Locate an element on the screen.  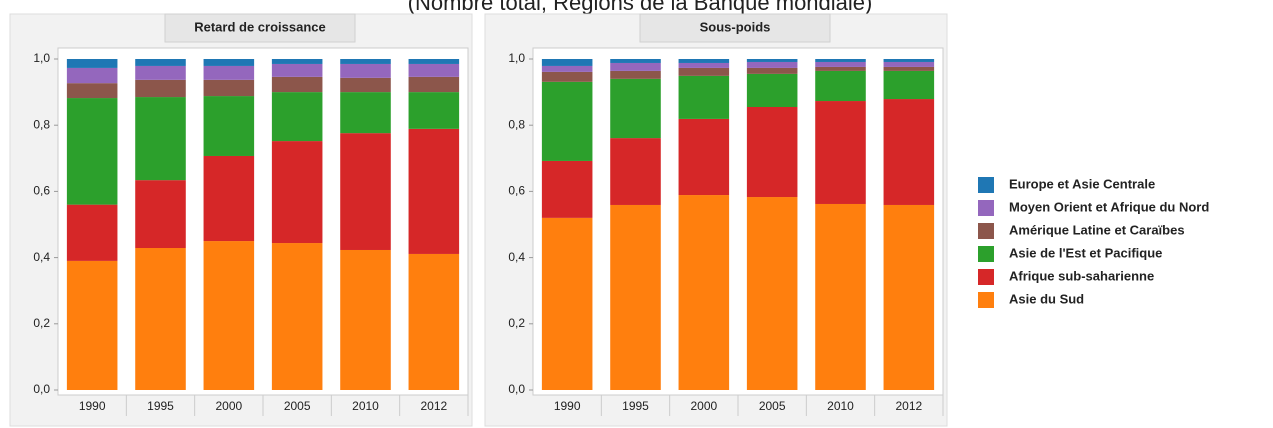
panel-title: Sous-poids is located at coordinates (735, 26).